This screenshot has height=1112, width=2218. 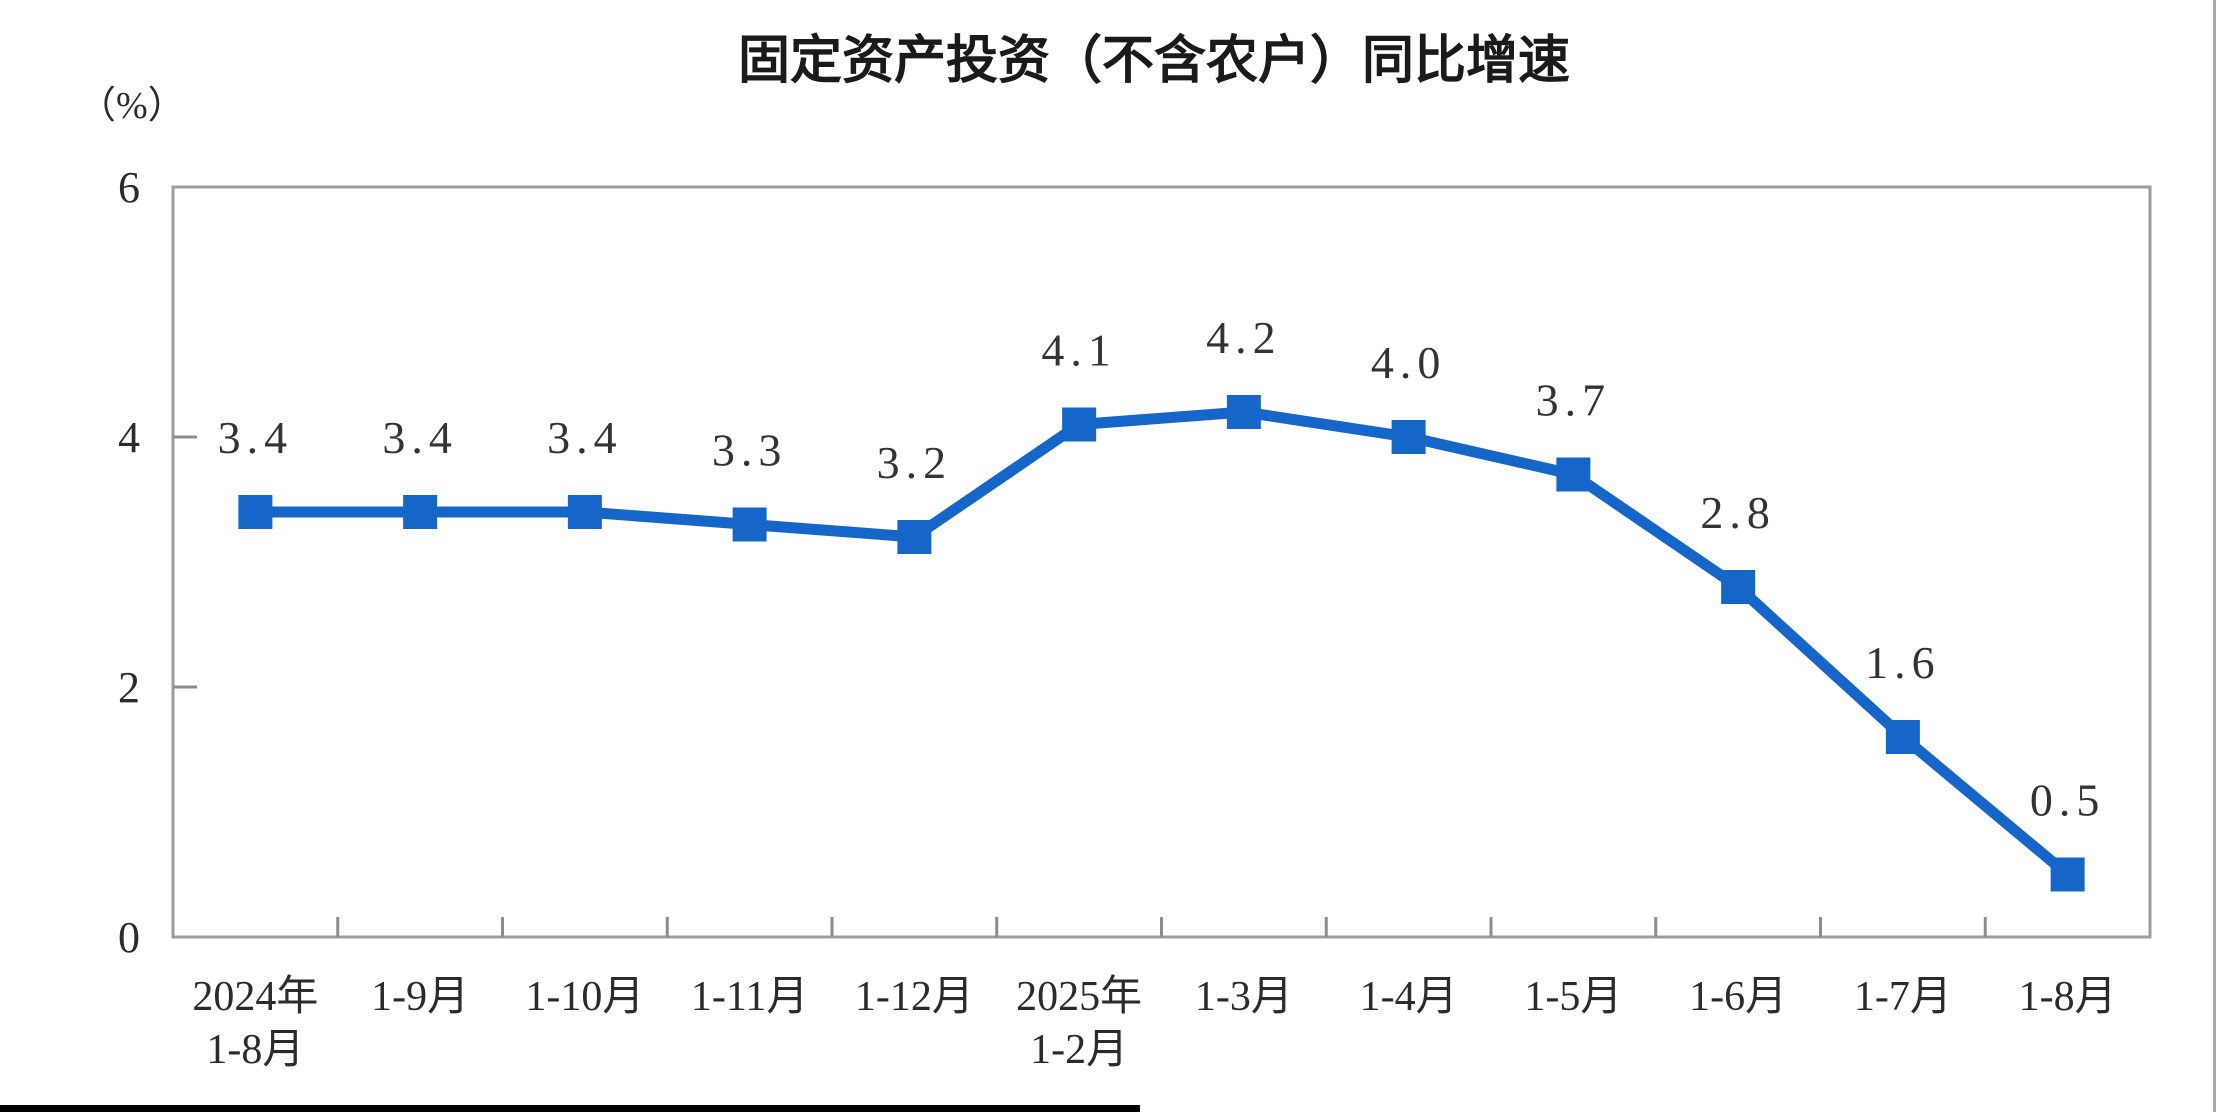 I want to click on y-axis-tick-label: 2, so click(x=129, y=687).